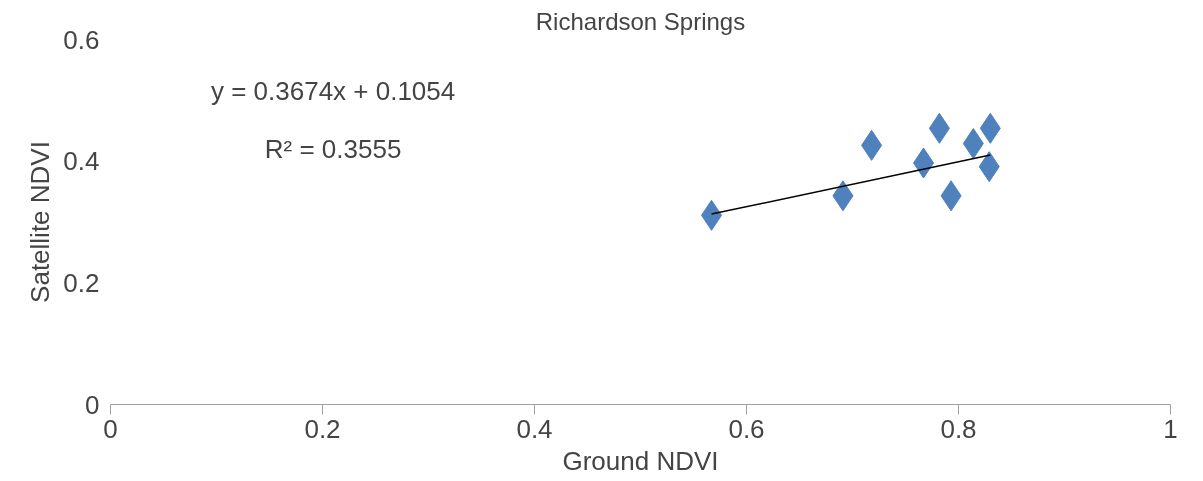 Image resolution: width=1203 pixels, height=481 pixels. Describe the element at coordinates (640, 21) in the screenshot. I see `chart-title: Richardson Springs` at that location.